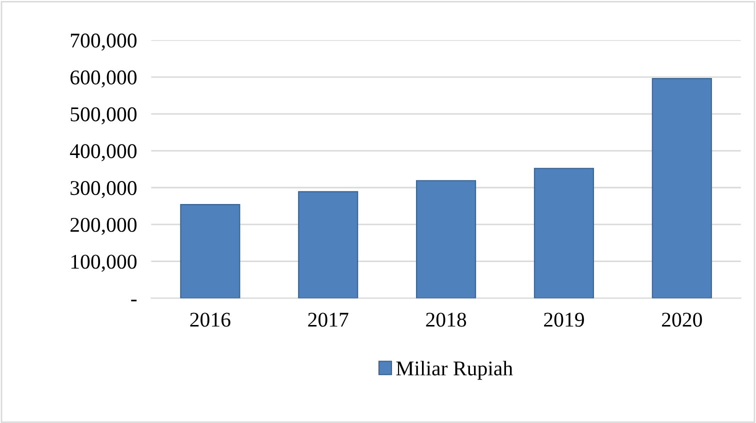 The image size is (756, 423). What do you see at coordinates (682, 319) in the screenshot?
I see `x-tick-label: 2020` at bounding box center [682, 319].